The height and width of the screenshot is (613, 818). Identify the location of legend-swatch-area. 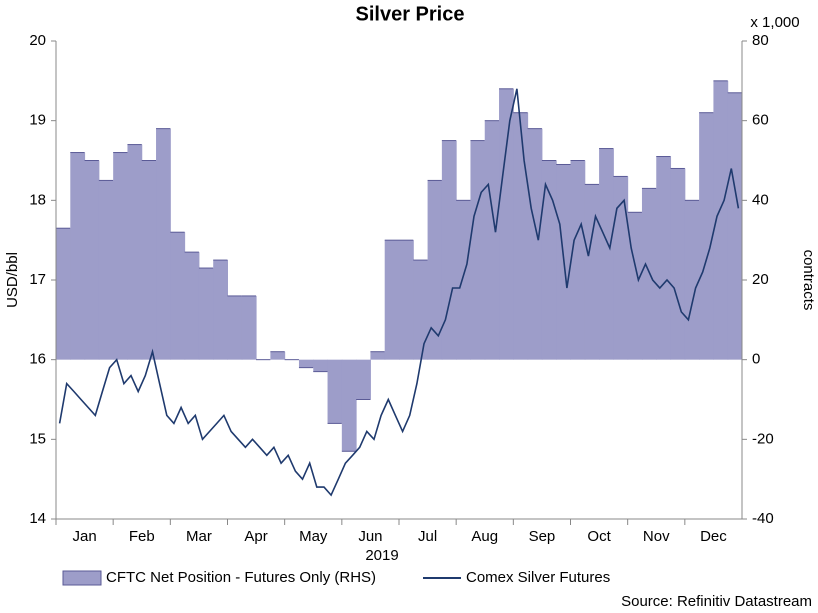
(82, 578).